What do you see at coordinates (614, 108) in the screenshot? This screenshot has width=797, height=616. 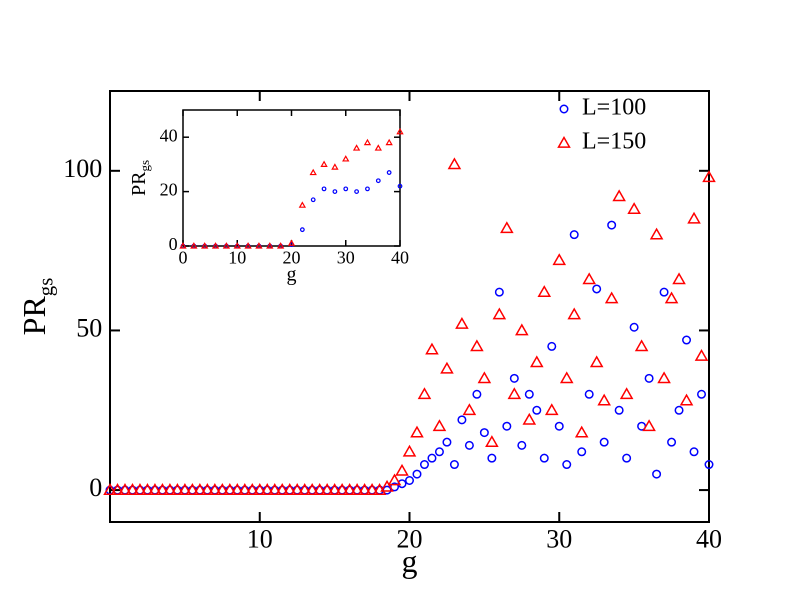 I see `legend-label: L=100` at bounding box center [614, 108].